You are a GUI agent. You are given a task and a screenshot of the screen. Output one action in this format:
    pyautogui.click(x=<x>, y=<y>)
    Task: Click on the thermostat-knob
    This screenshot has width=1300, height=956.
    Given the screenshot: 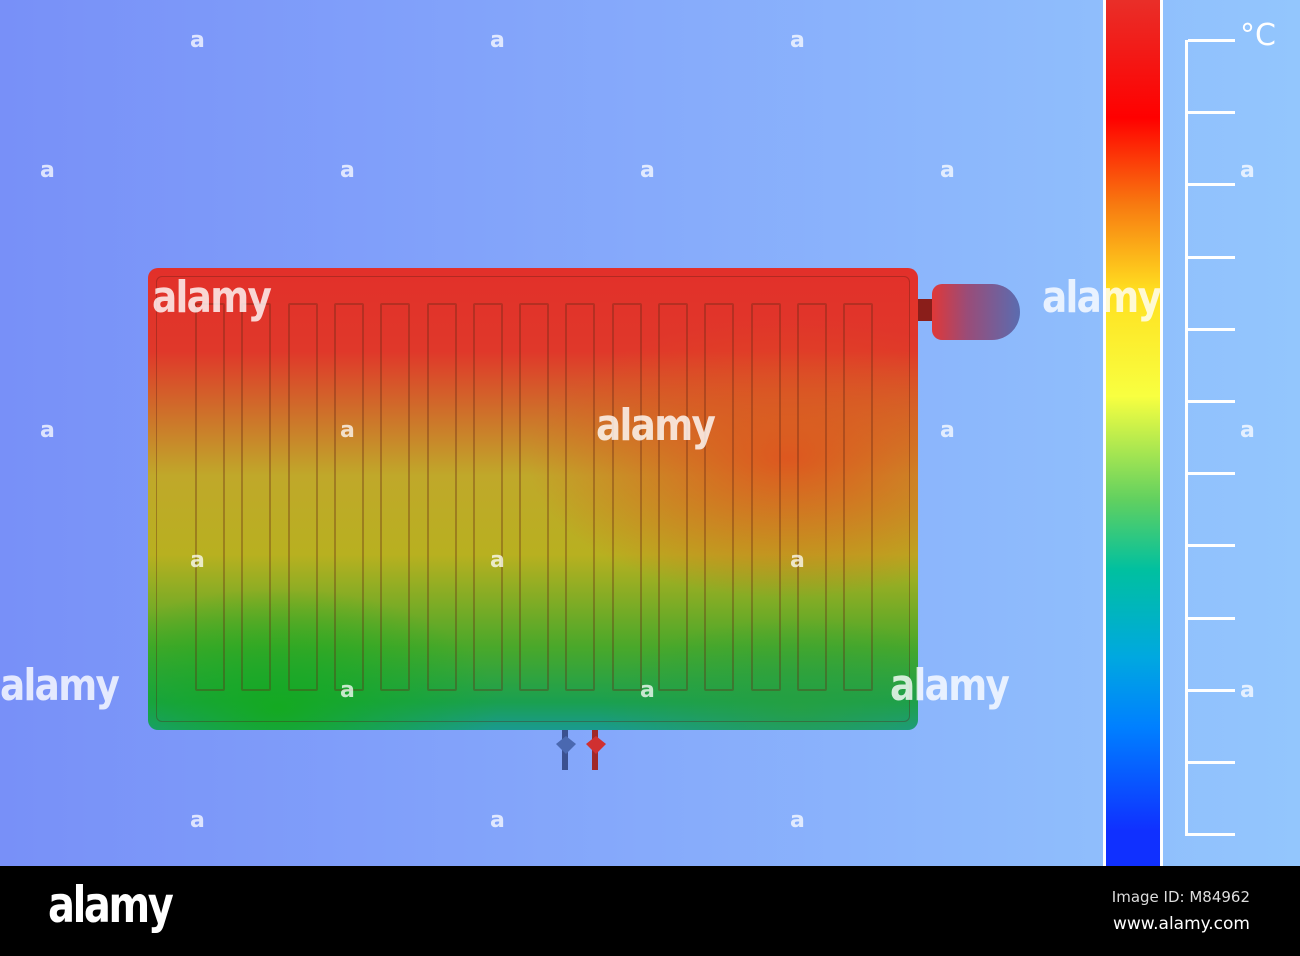 What is the action you would take?
    pyautogui.click(x=976, y=312)
    